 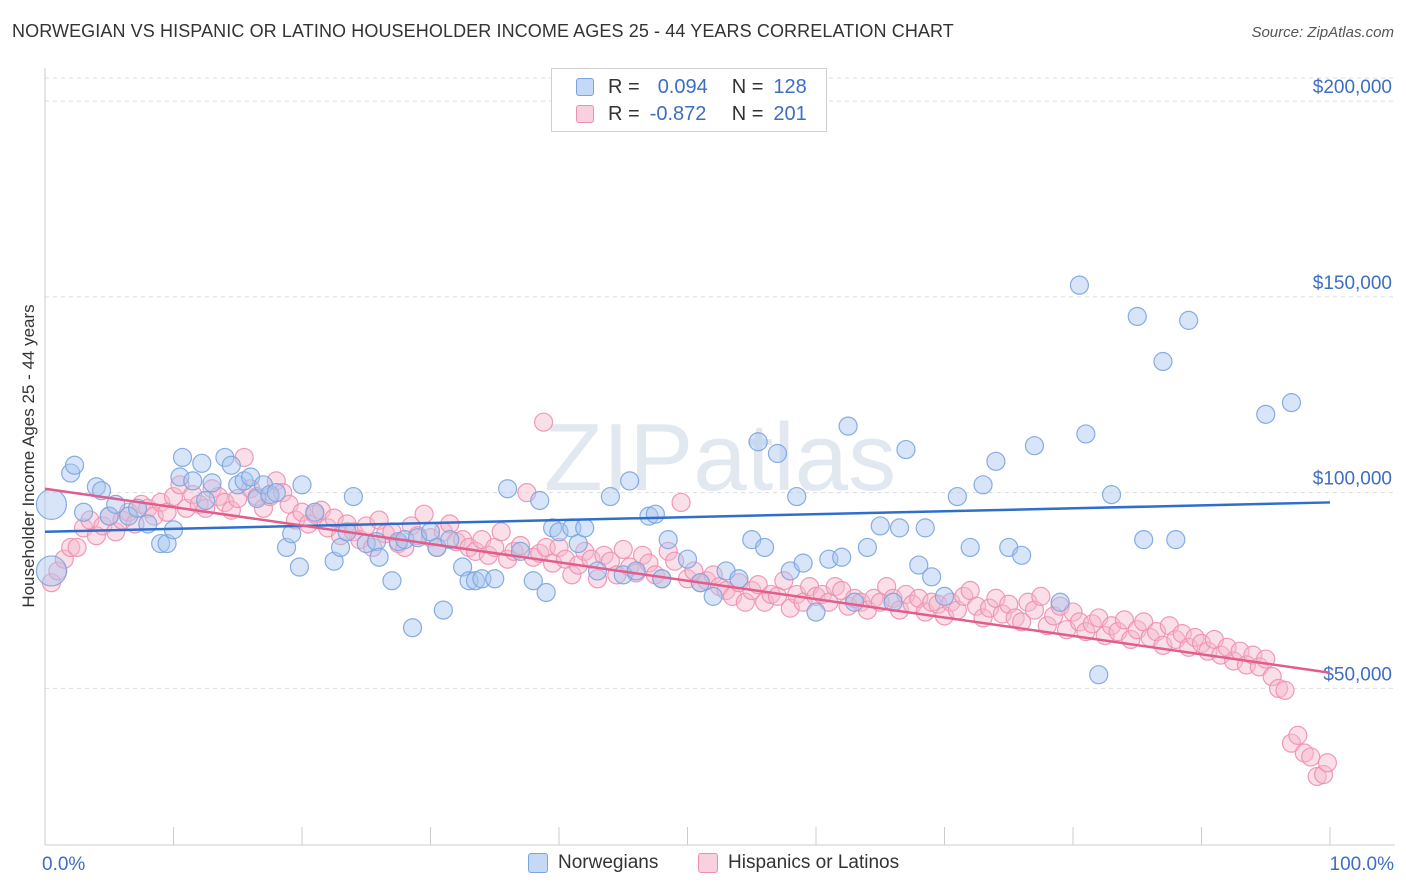 I want to click on y-tick-label: $50,000, so click(x=1357, y=674).